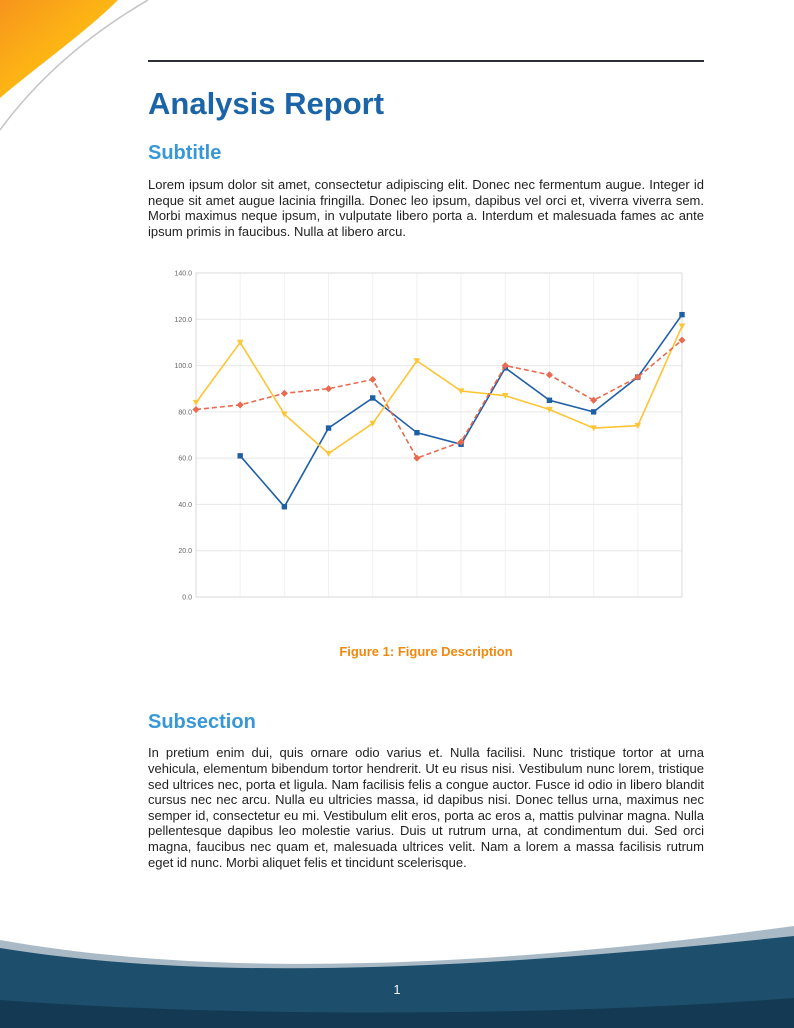  Describe the element at coordinates (426, 61) in the screenshot. I see `top-rule` at that location.